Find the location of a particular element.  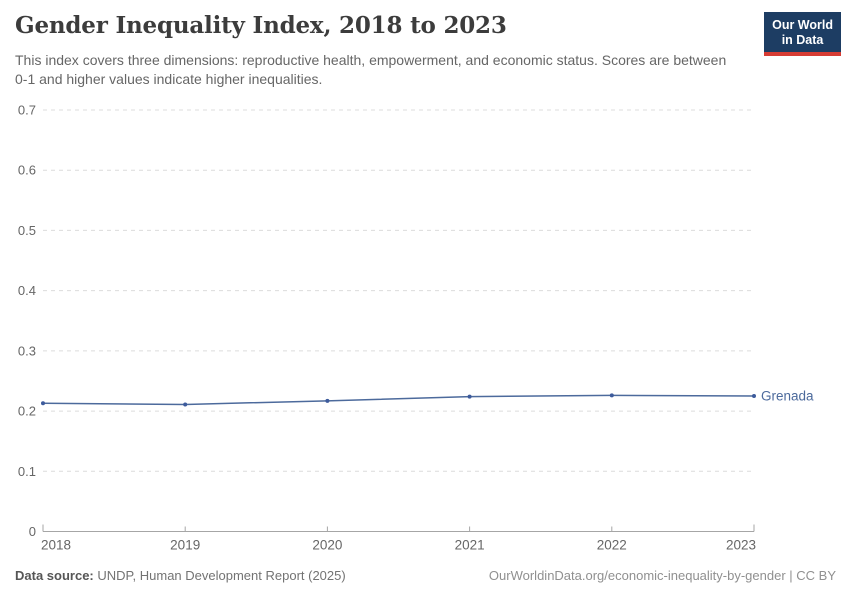

y-tick-label: 0.1 is located at coordinates (27, 471).